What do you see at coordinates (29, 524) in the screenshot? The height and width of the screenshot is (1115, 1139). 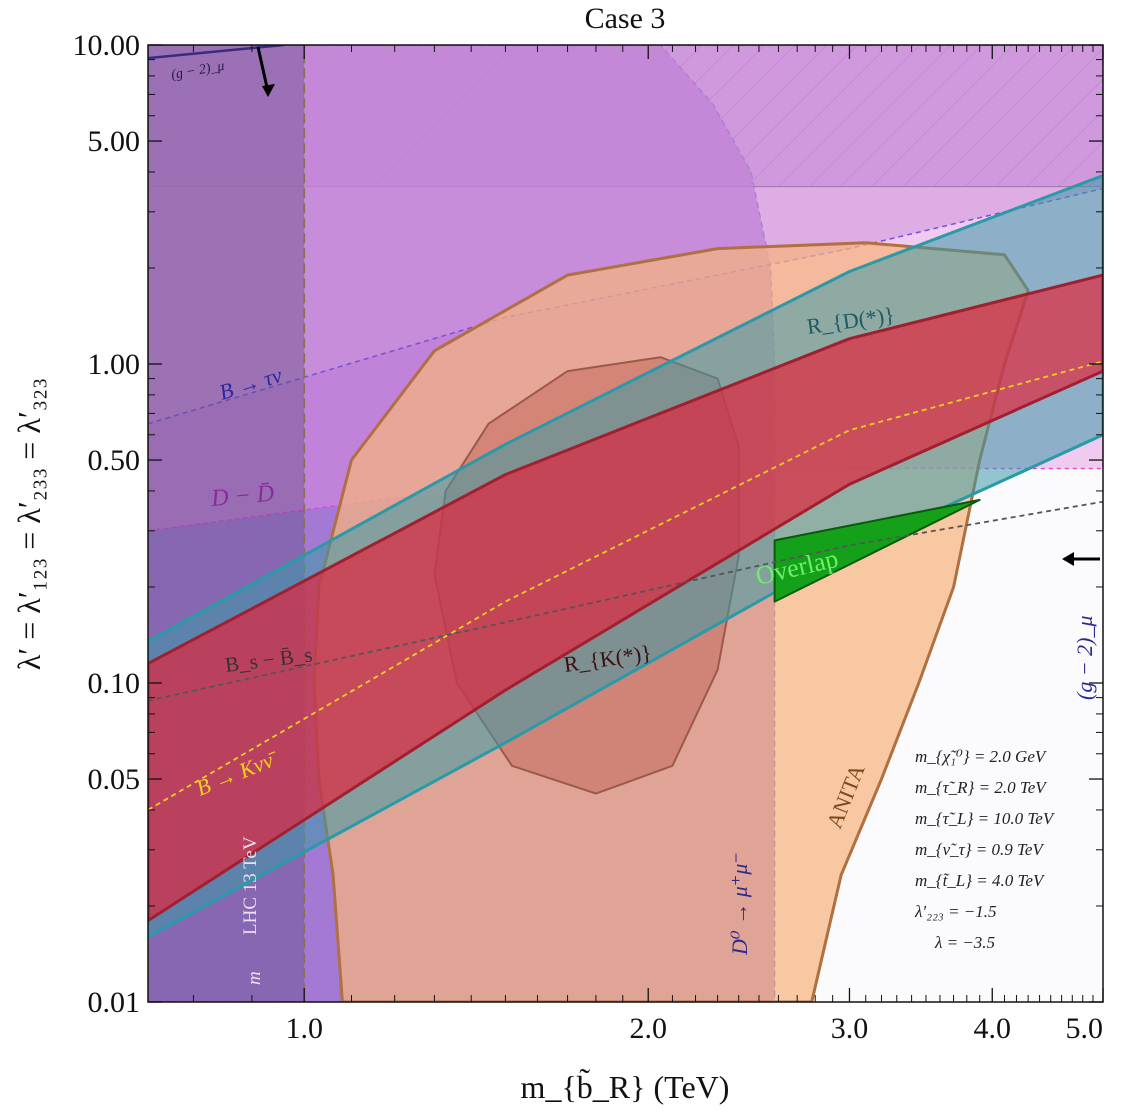 I see `y-axis-title: λ′ = λ′₁₂₃ = λ′₂₃₃ = λ′₃₂₃` at bounding box center [29, 524].